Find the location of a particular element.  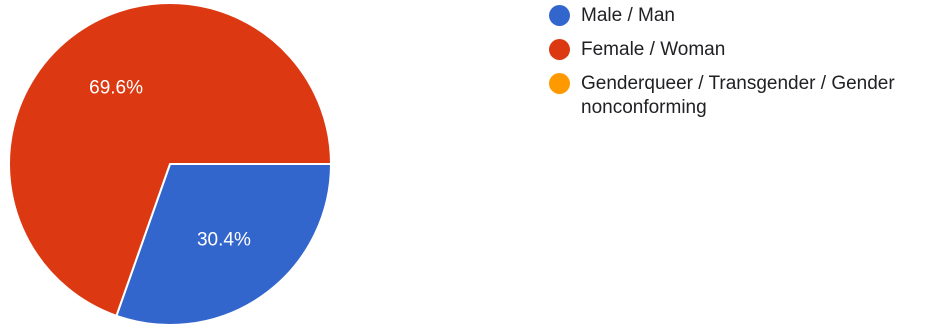

legend-swatch-genderqueer is located at coordinates (559, 83).